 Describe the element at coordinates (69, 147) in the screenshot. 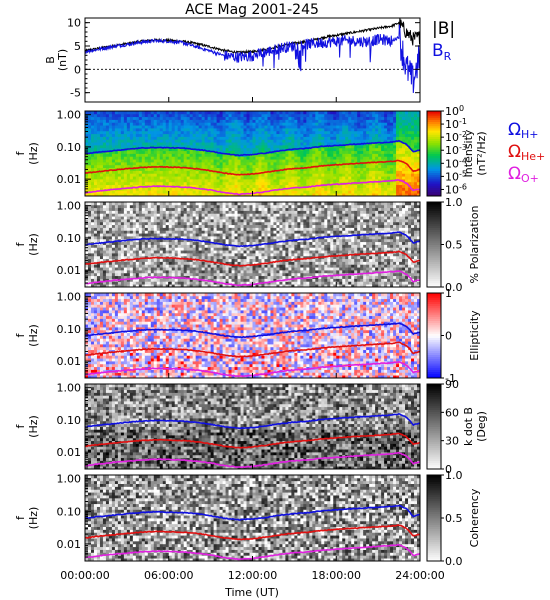

I see `freq-ytick-label: 0.10` at that location.